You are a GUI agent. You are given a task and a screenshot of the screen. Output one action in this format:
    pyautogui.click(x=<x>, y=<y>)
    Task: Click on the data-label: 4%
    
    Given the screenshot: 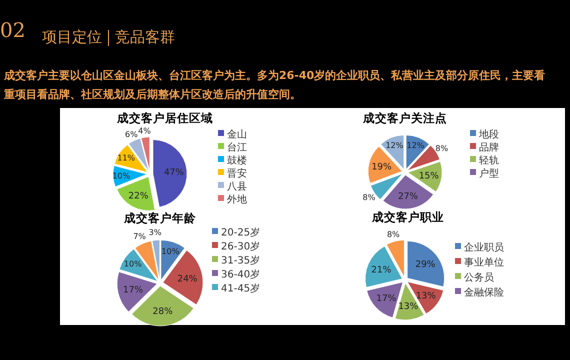 What is the action you would take?
    pyautogui.click(x=145, y=131)
    